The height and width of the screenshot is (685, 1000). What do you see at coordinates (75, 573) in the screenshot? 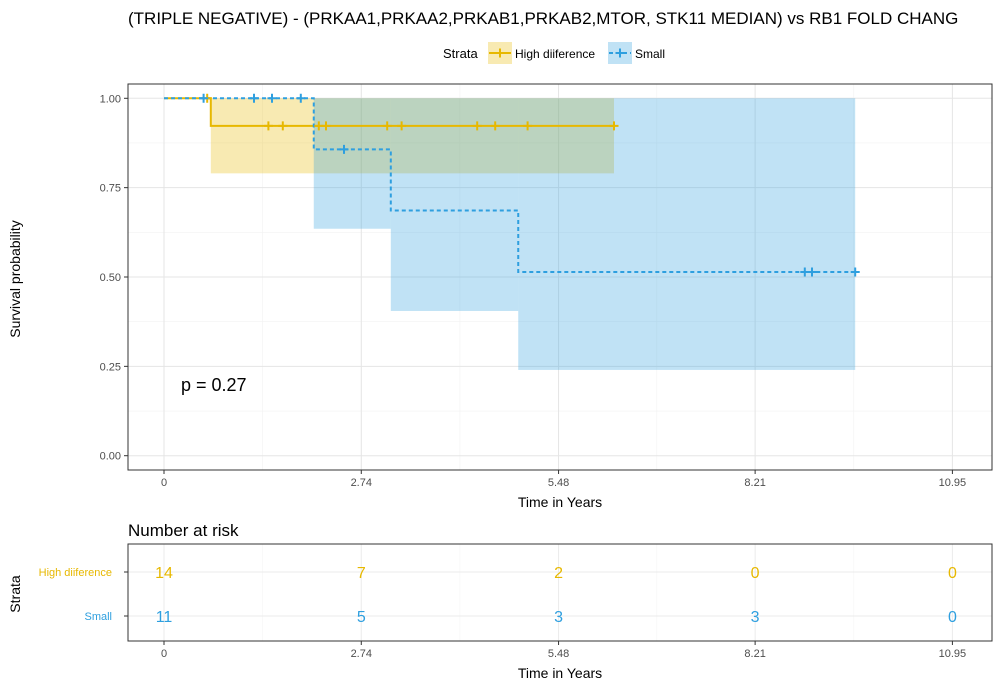
I see `risk-row-label-0: High diiference` at bounding box center [75, 573].